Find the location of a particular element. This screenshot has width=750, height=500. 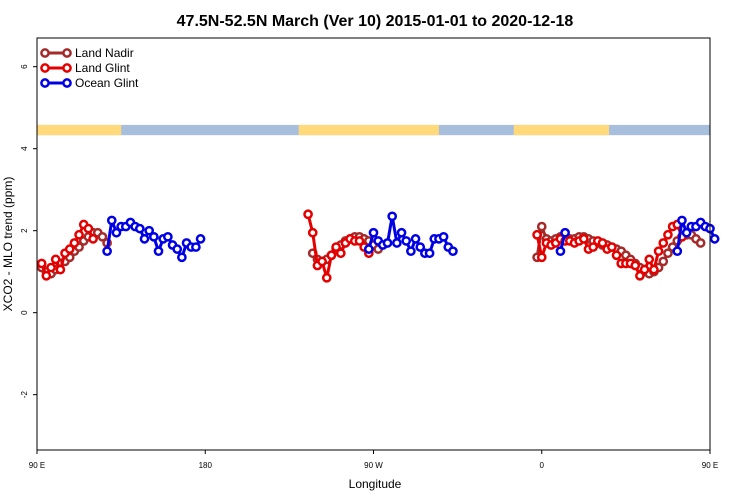

land-ocean-band is located at coordinates (373, 130).